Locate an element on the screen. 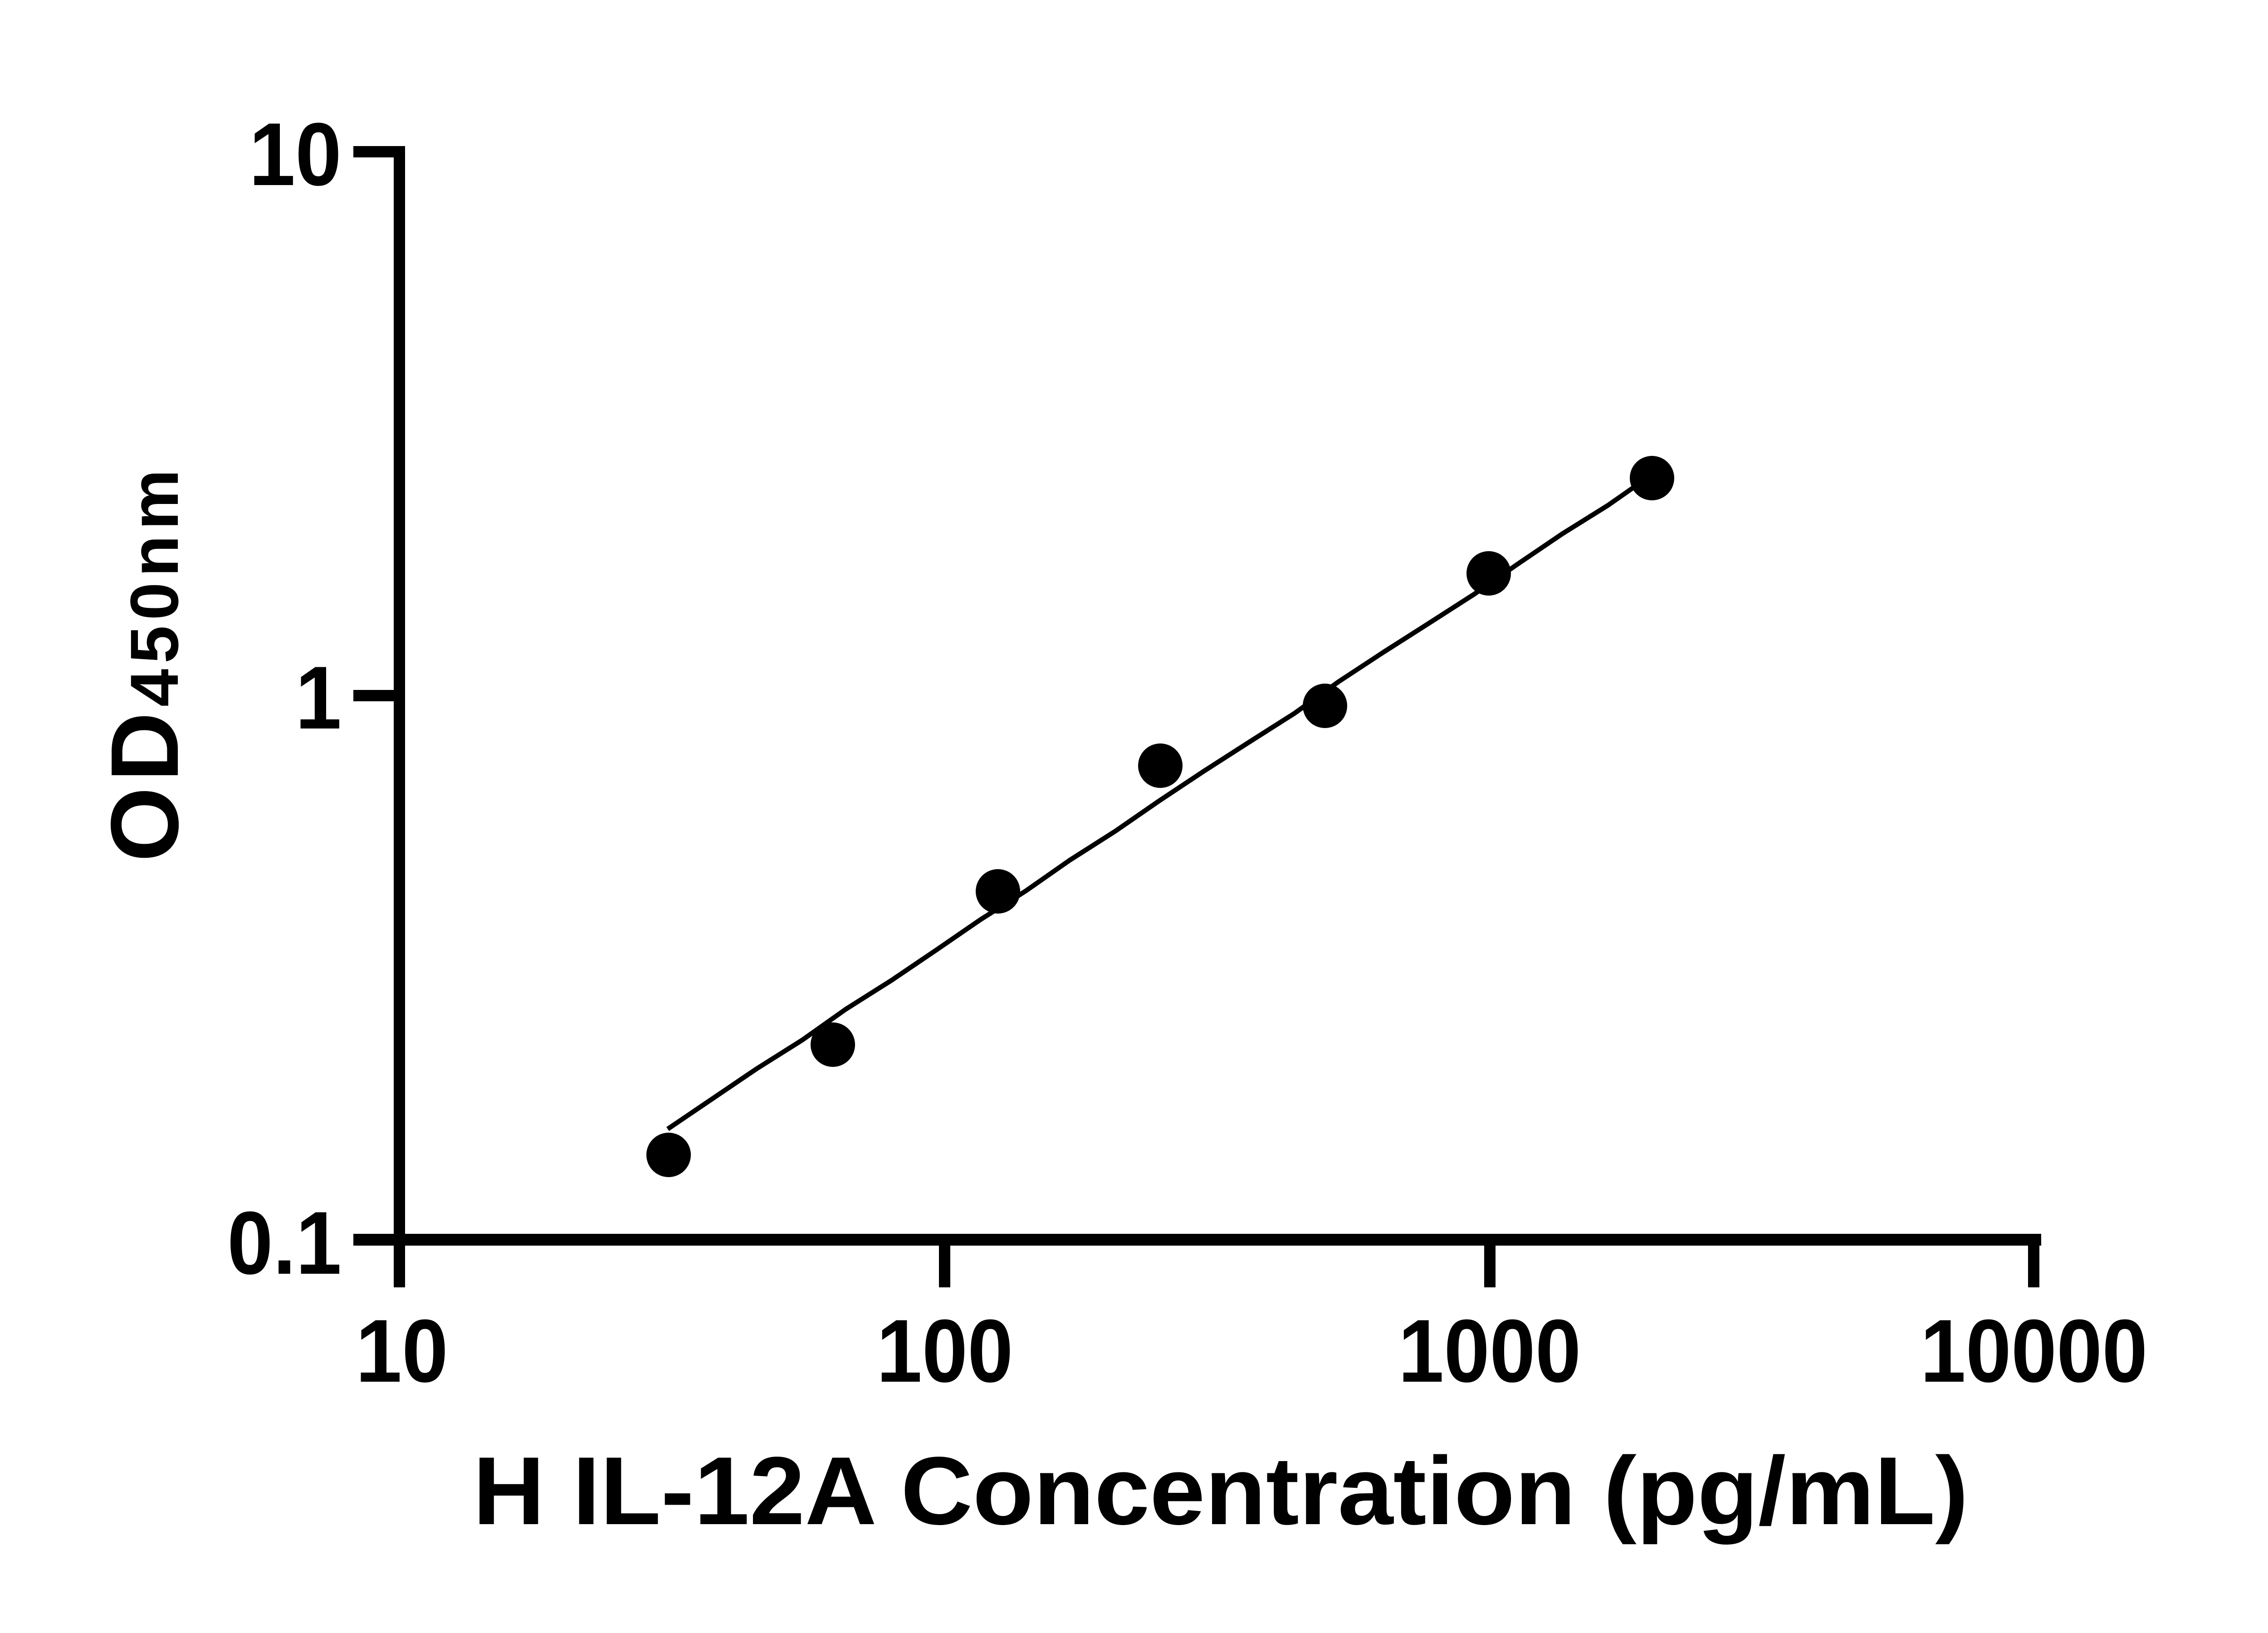  svg-text: H IL-12A Concentration (pg/mL) is located at coordinates (1221, 1491).